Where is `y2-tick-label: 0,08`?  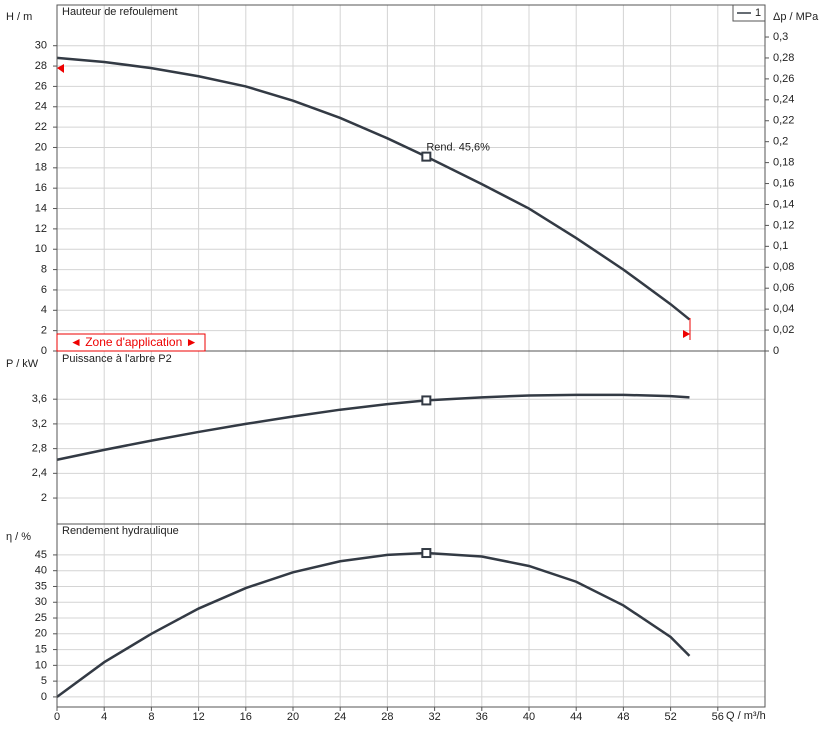
y2-tick-label: 0,08 is located at coordinates (783, 267).